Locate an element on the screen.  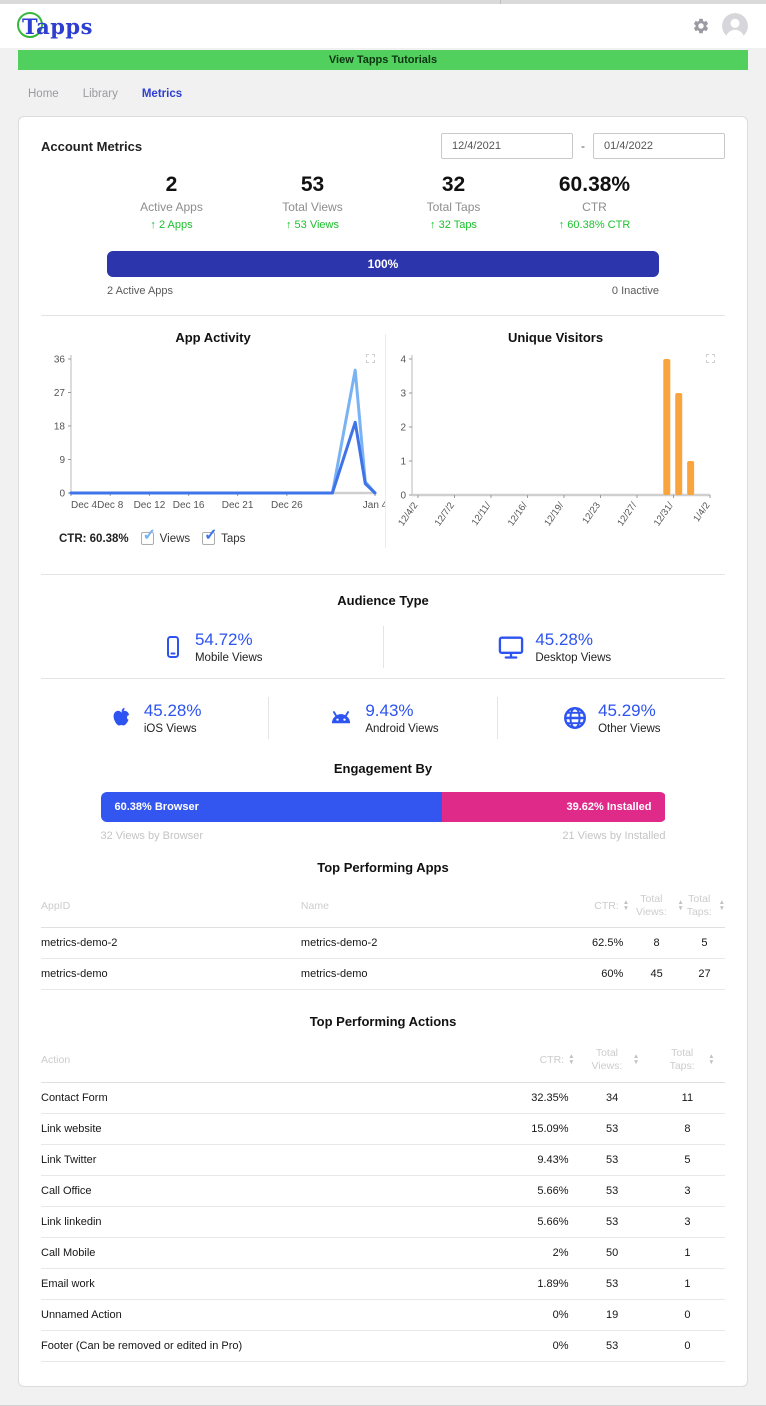
installed-views-label: 21 Views by Installed is located at coordinates (614, 836).